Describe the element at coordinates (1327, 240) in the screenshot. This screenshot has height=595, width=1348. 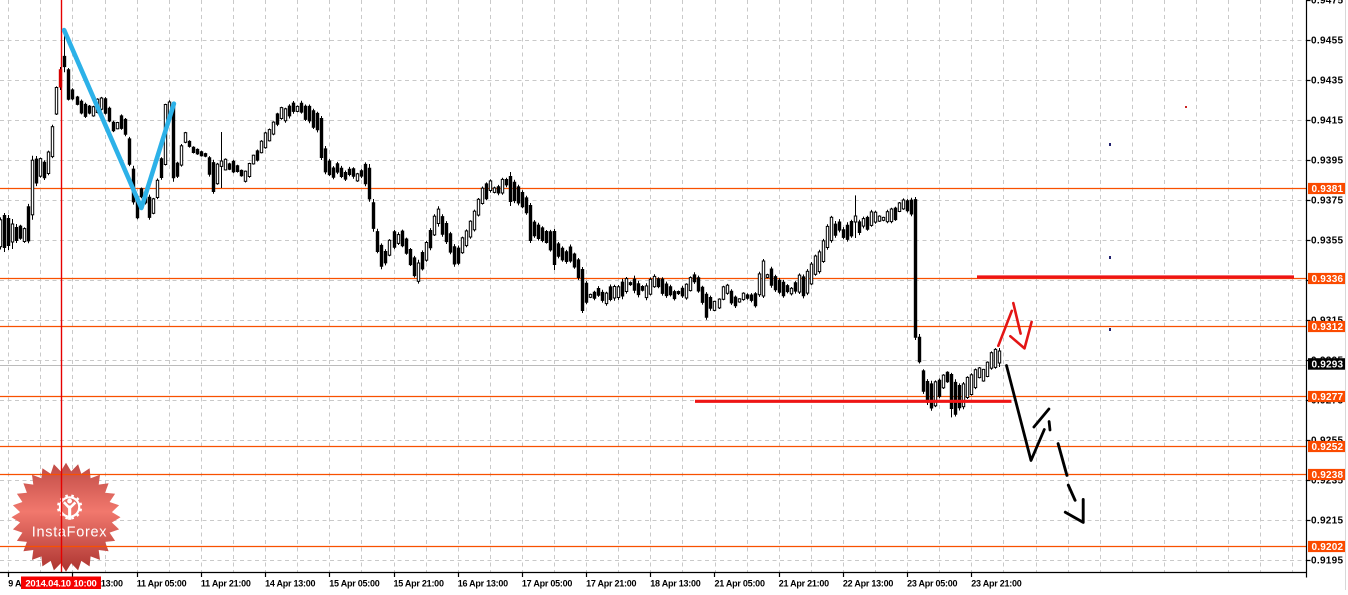
I see `svg-text: 0.9355` at that location.